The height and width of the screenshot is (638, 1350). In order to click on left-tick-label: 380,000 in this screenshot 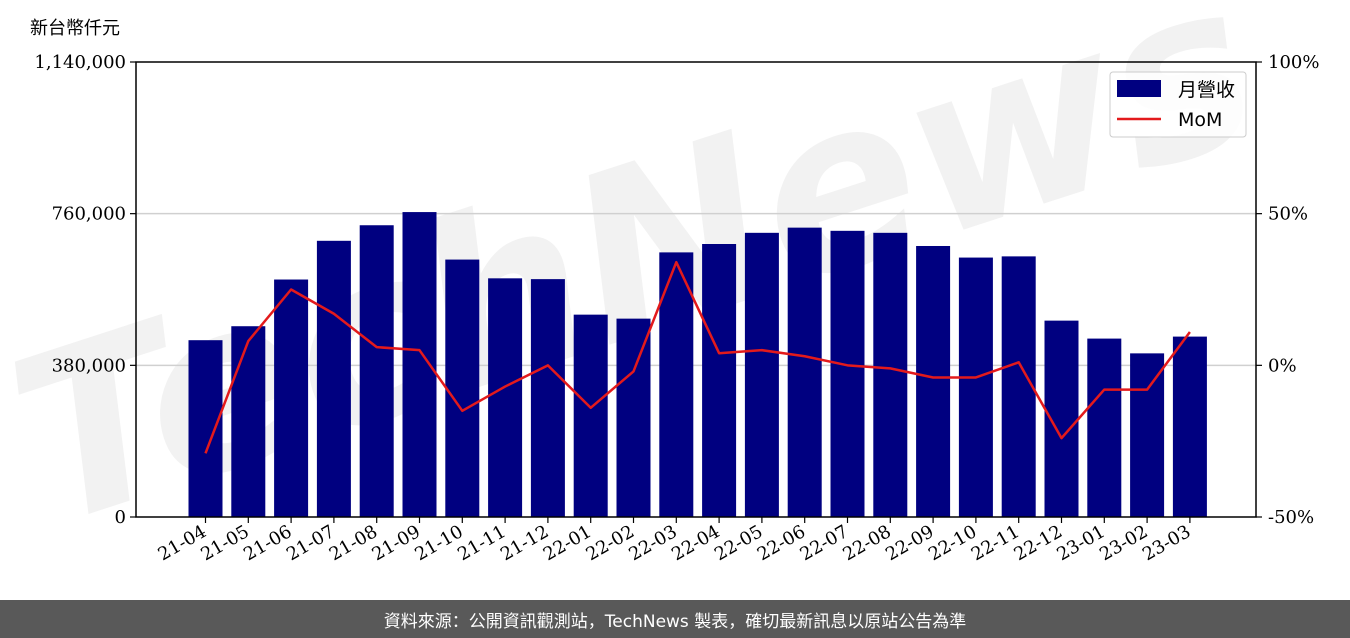, I will do `click(89, 365)`.